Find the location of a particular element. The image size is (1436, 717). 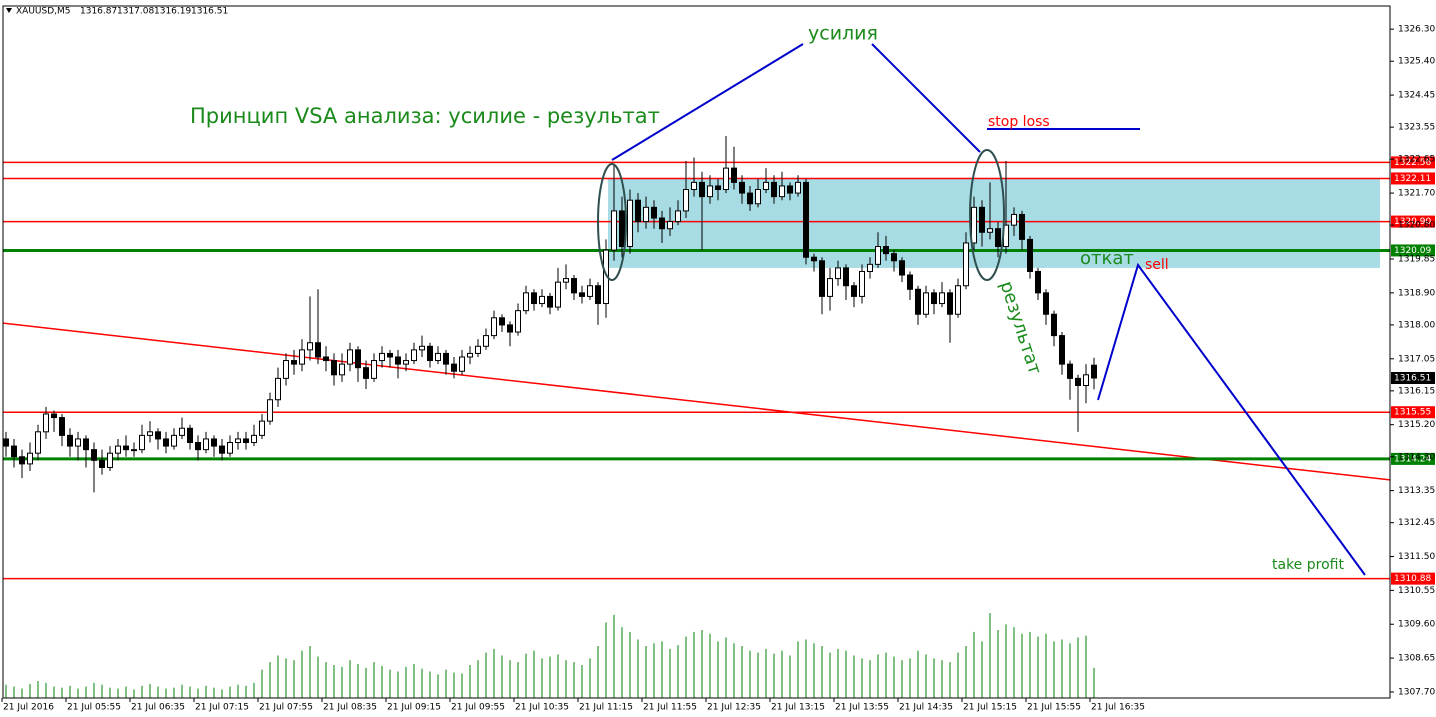

y-tick-label: 1322.65 is located at coordinates (1416, 160).